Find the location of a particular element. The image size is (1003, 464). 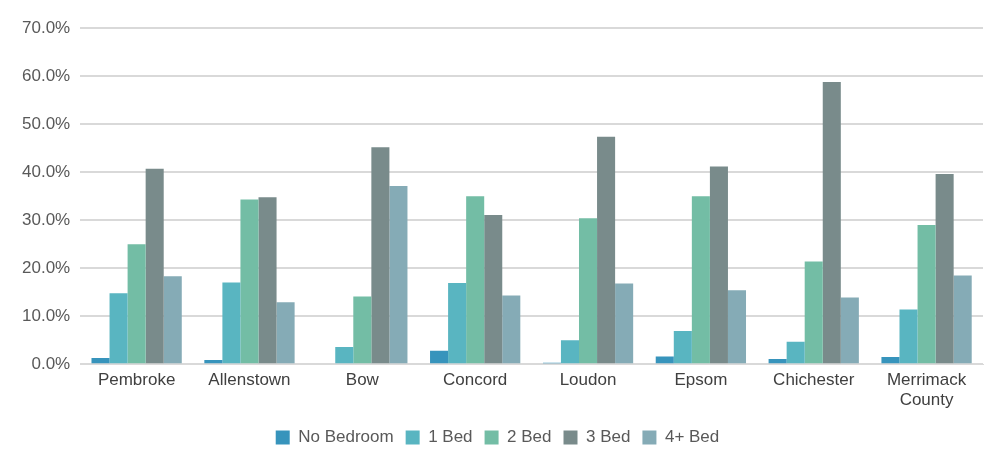

legend-label: 4+ Bed is located at coordinates (692, 437).